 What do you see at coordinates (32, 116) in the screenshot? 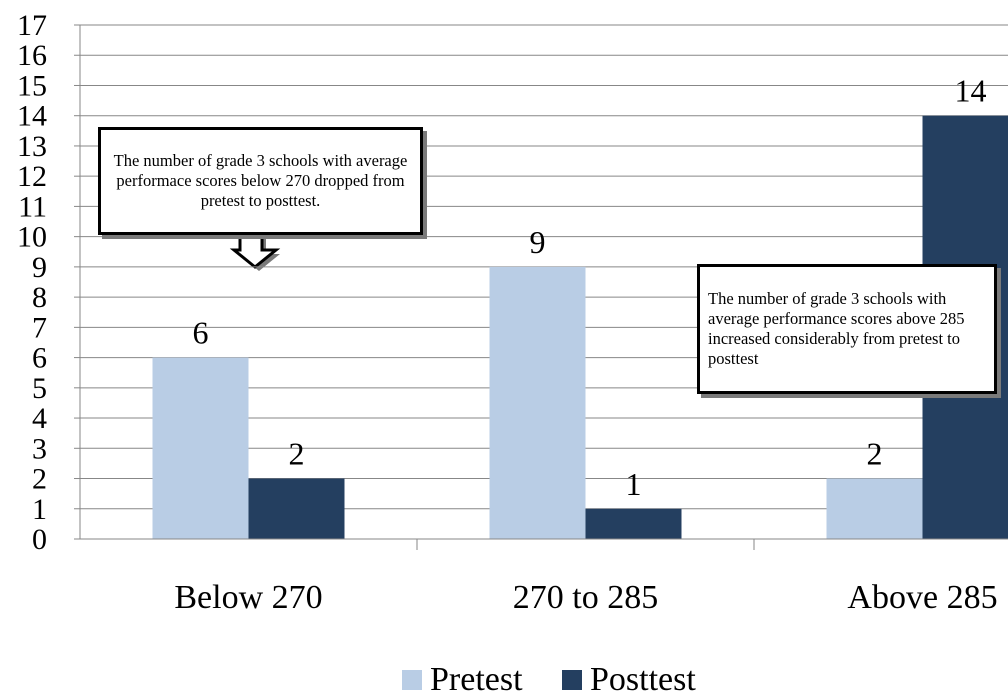
I see `y-tick-label-14: 14` at bounding box center [32, 116].